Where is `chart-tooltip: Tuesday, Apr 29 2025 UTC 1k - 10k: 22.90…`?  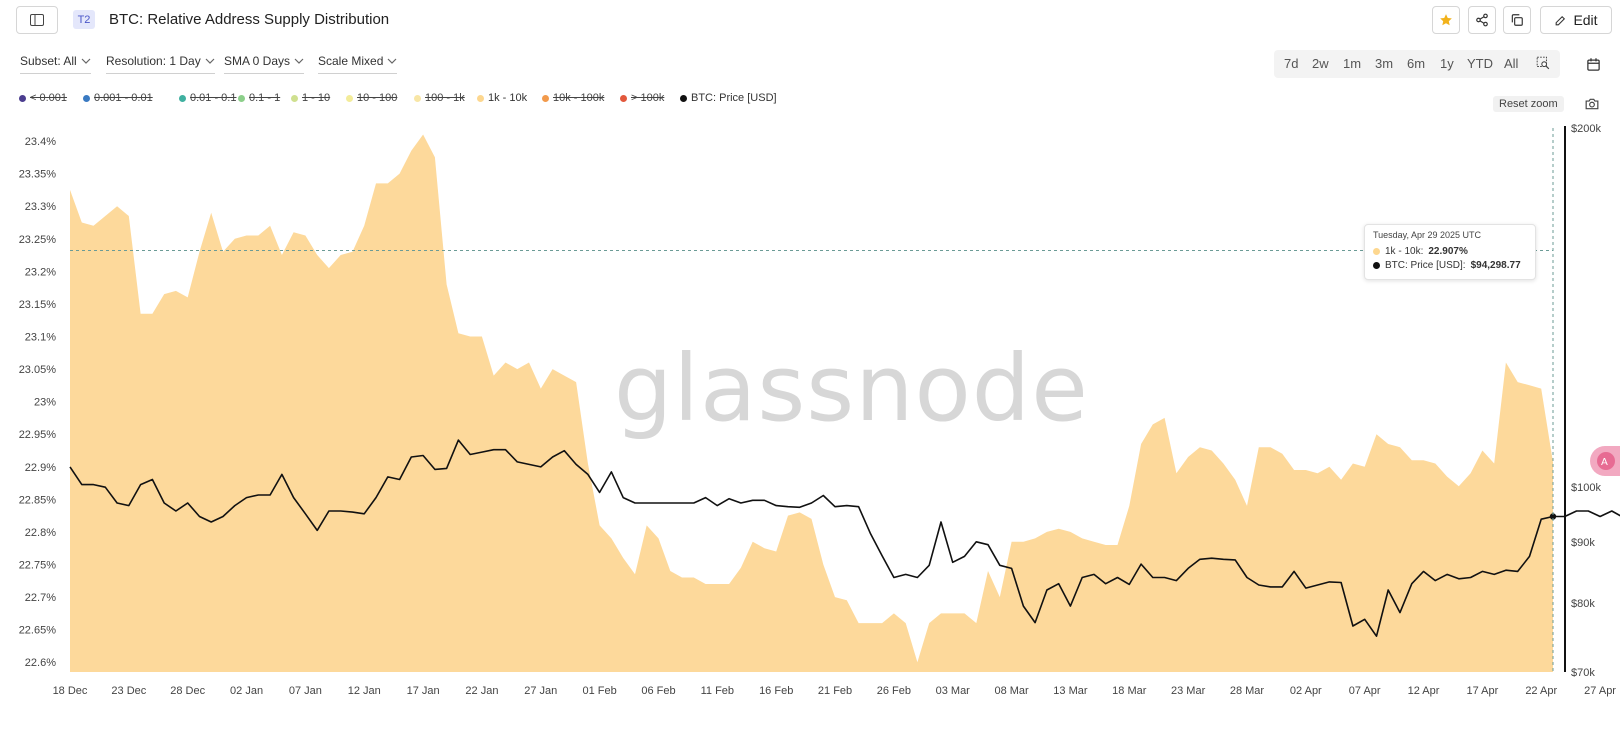 chart-tooltip: Tuesday, Apr 29 2025 UTC 1k - 10k: 22.90… is located at coordinates (1450, 252).